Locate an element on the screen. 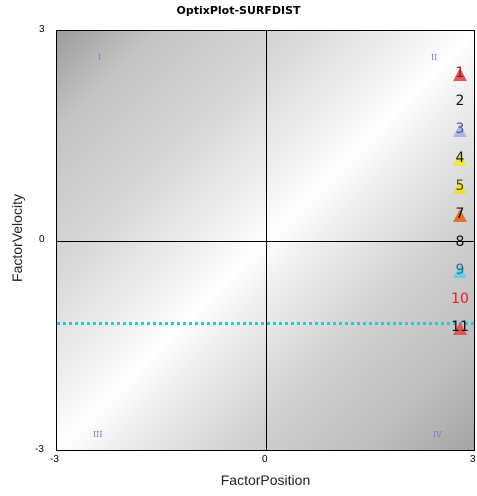 The height and width of the screenshot is (496, 477). x-axis-line is located at coordinates (265, 241).